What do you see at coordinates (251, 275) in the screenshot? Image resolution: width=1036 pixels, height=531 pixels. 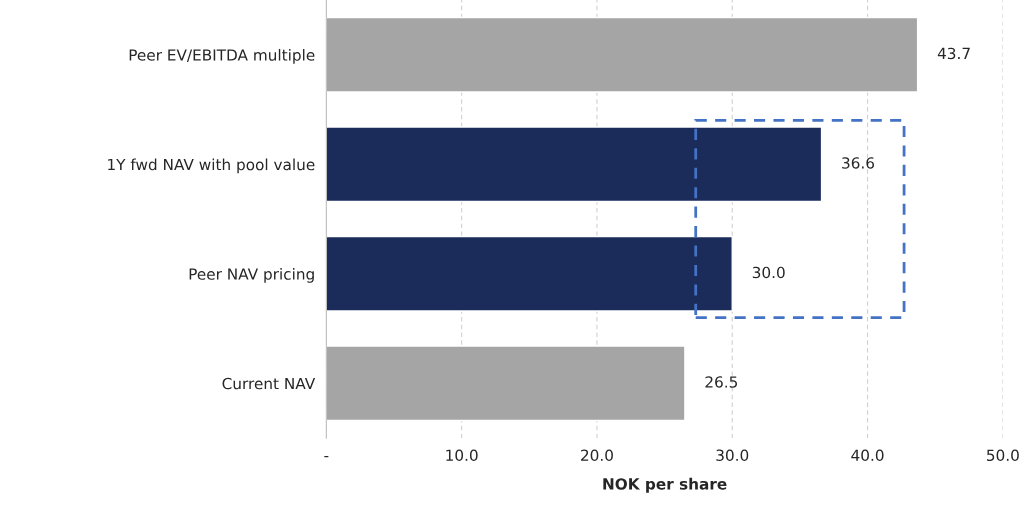 I see `y-tick-label: Peer NAV pricing` at bounding box center [251, 275].